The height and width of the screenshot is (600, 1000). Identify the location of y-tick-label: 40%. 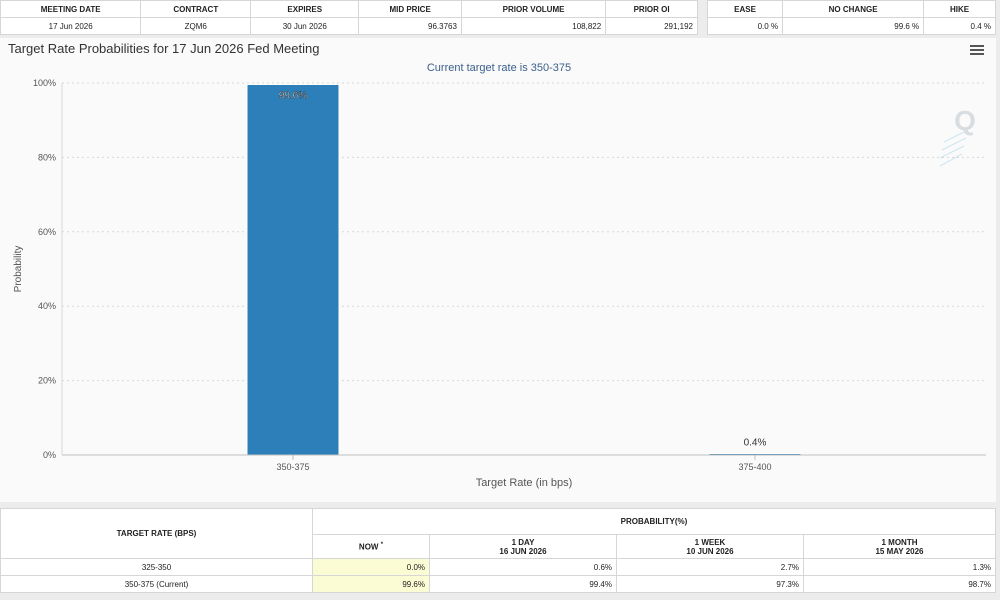
(47, 306).